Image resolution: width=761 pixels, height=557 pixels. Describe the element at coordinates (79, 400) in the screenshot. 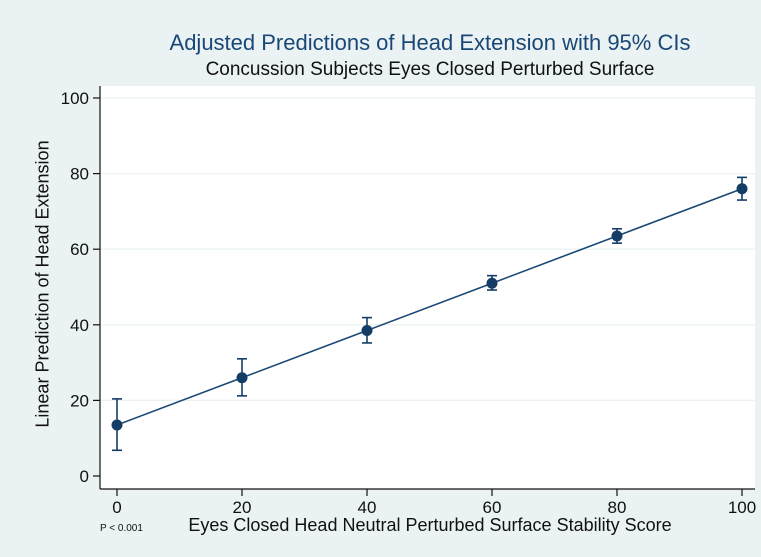

I see `y-tick-label: 20` at that location.